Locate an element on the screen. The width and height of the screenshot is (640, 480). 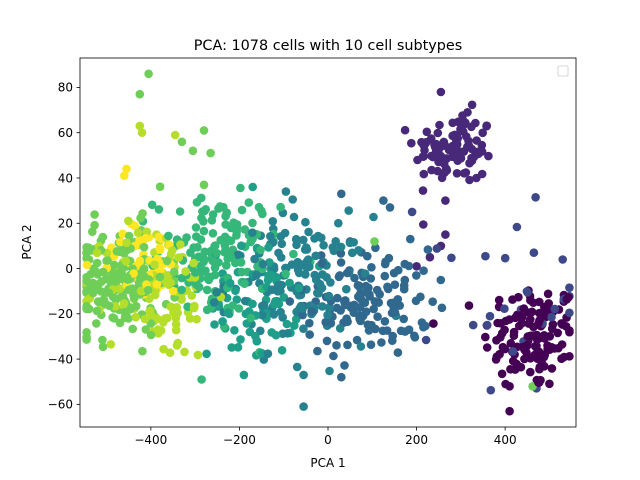
y-axis-ticks: −60 −40 −20 0 20 40 60 80 is located at coordinates (64, 246).